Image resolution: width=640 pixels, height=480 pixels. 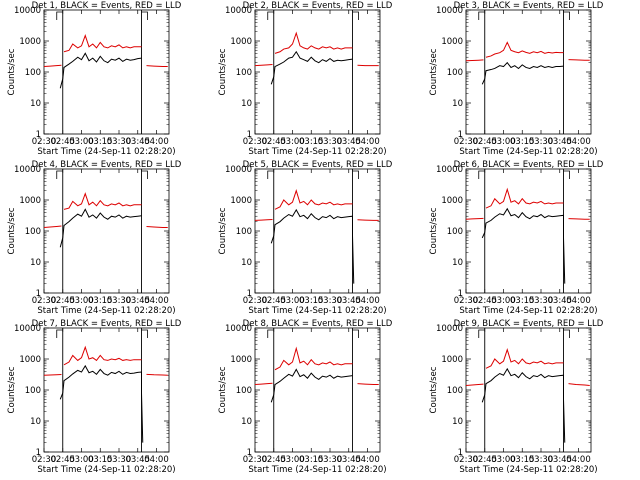 I want to click on chart-title: Det 5, BLACK = Events, RED = LLD, so click(x=318, y=165).